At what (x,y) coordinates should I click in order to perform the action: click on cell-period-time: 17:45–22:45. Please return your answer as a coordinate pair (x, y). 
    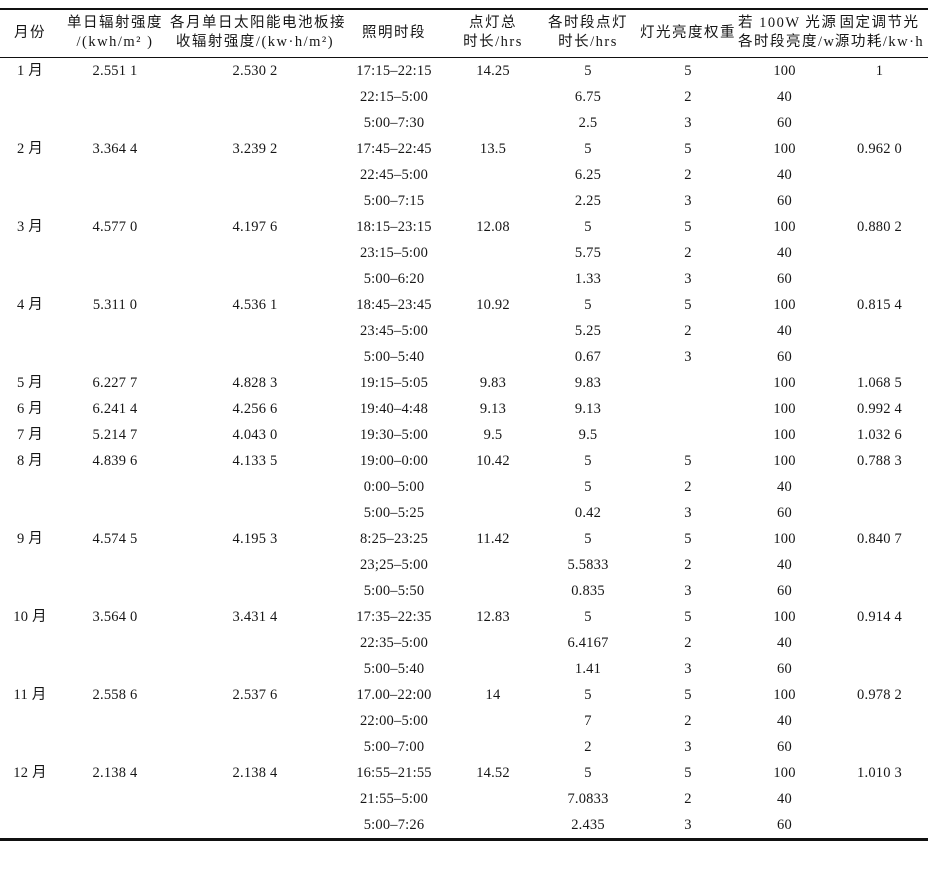
    Looking at the image, I should click on (394, 149).